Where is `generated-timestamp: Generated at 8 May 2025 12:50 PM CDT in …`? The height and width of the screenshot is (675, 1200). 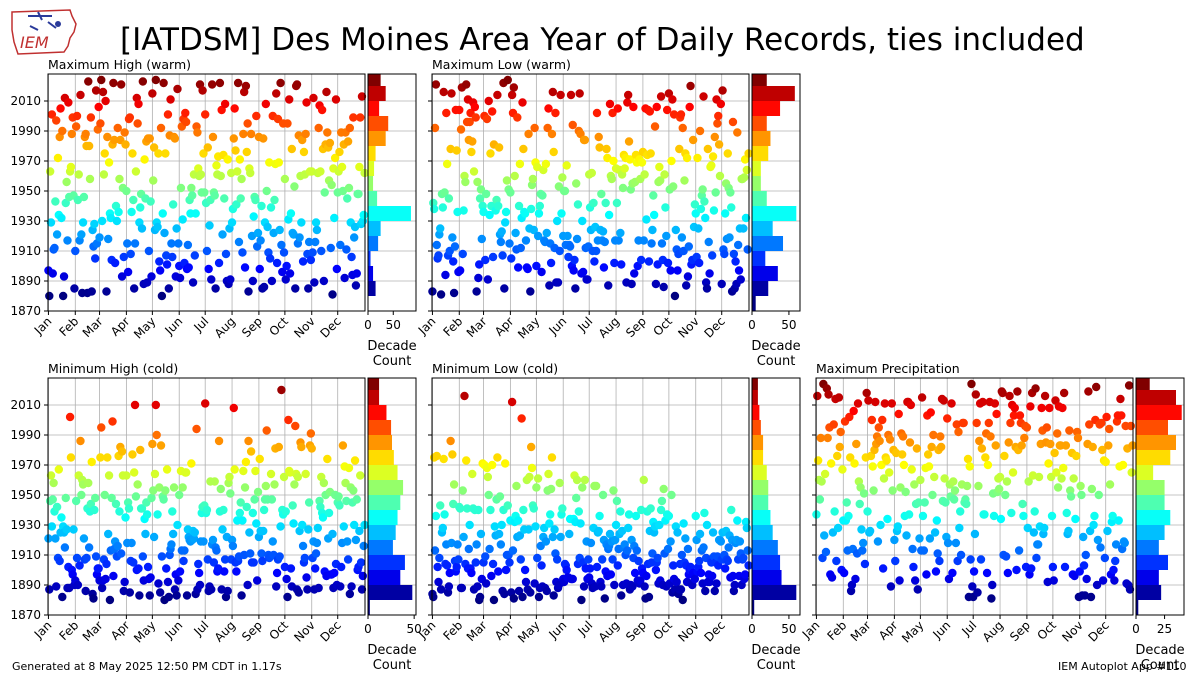 generated-timestamp: Generated at 8 May 2025 12:50 PM CDT in … is located at coordinates (147, 666).